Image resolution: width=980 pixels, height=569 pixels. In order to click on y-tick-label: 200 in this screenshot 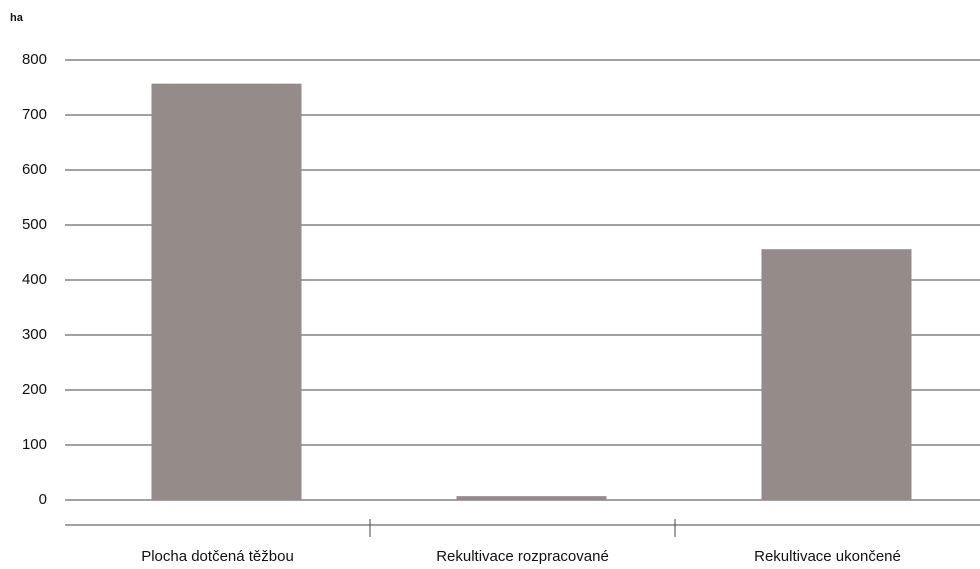, I will do `click(34, 389)`.